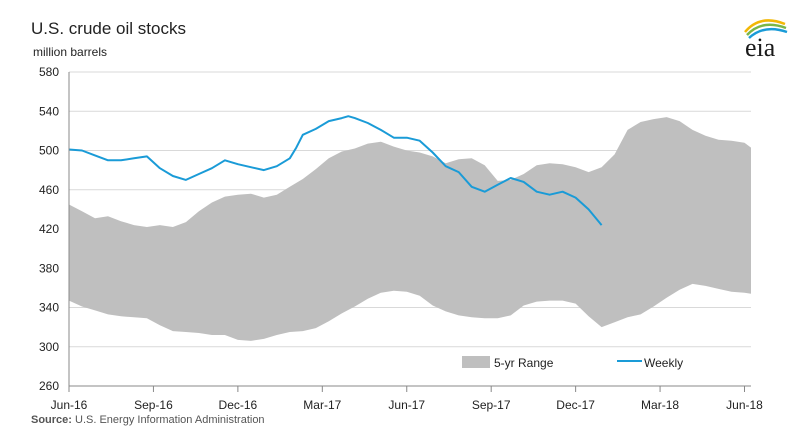  Describe the element at coordinates (49, 111) in the screenshot. I see `y-tick-label: 540` at that location.